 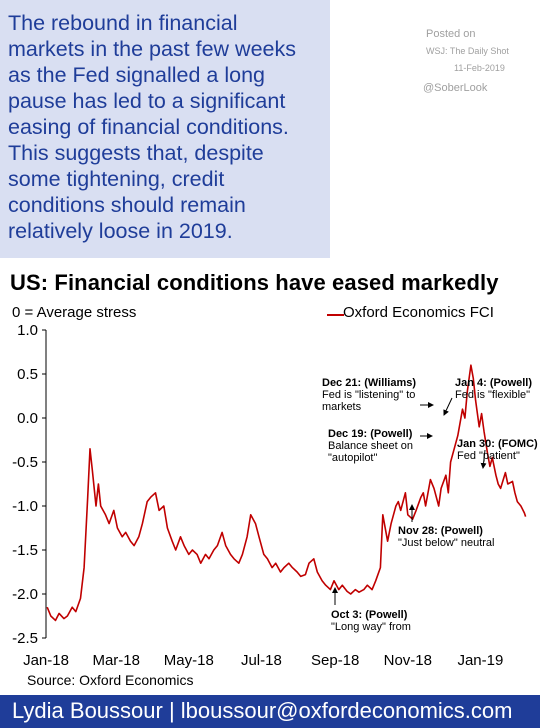 What do you see at coordinates (25, 594) in the screenshot?
I see `y-tick-label: -2.0` at bounding box center [25, 594].